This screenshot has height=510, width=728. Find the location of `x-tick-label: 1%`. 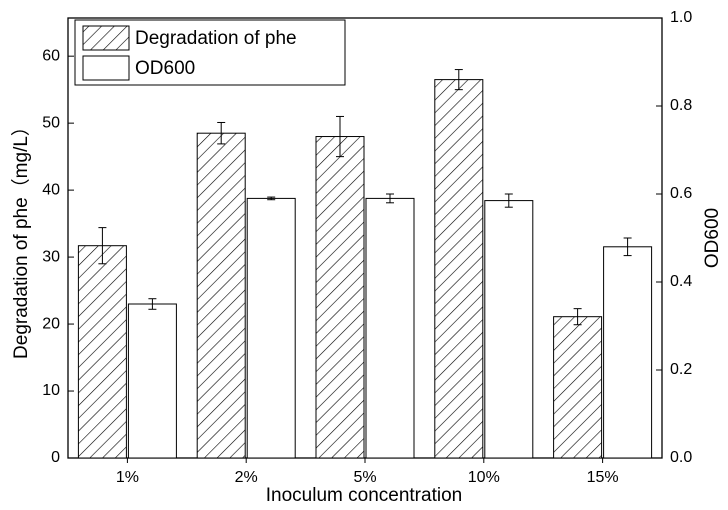

x-tick-label: 1% is located at coordinates (127, 477).